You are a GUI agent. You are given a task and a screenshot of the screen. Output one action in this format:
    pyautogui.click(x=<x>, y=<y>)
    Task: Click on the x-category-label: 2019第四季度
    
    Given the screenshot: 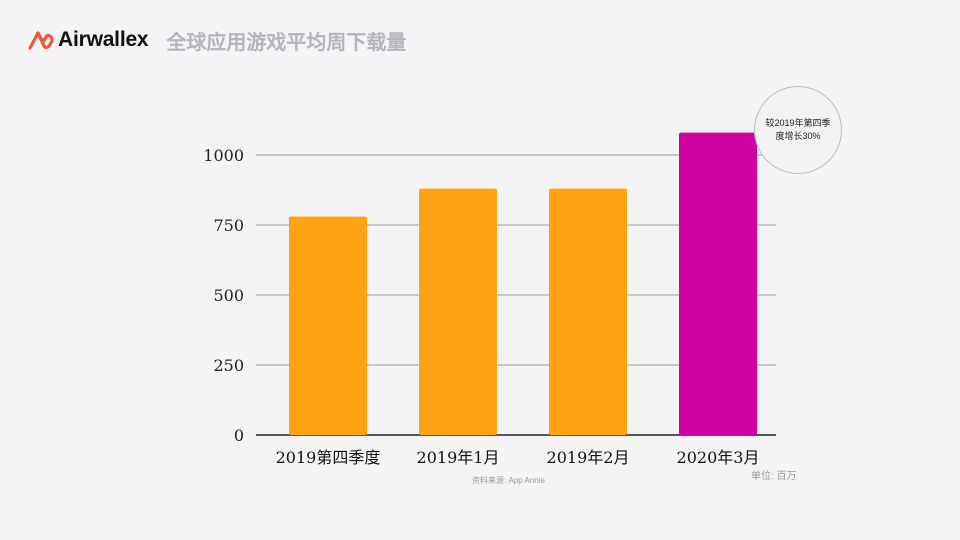 What is the action you would take?
    pyautogui.click(x=328, y=457)
    